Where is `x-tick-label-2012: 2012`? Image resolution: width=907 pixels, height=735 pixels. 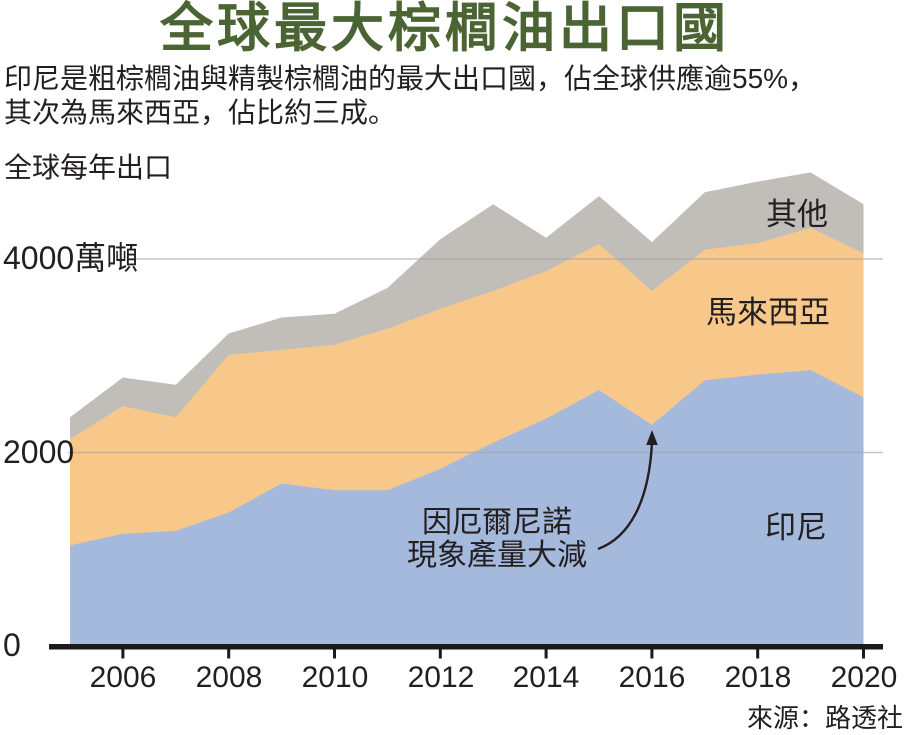
x-tick-label-2012: 2012 is located at coordinates (441, 677).